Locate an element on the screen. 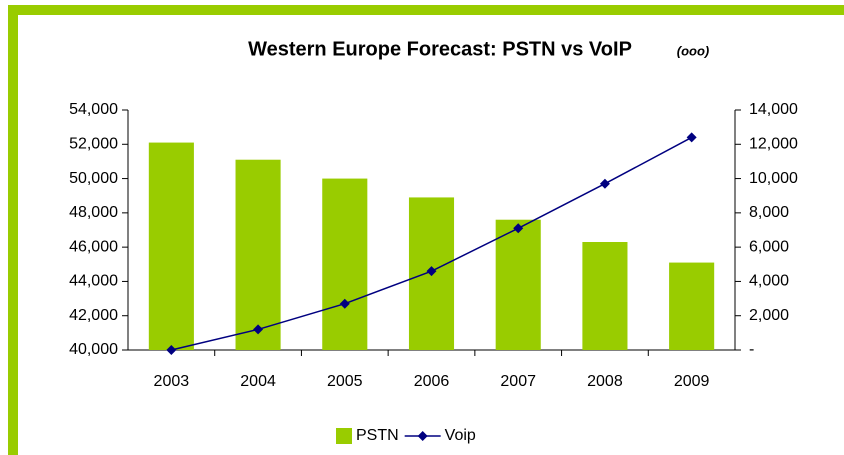 The image size is (844, 455). y2-tick-label: 10,000 is located at coordinates (773, 178).